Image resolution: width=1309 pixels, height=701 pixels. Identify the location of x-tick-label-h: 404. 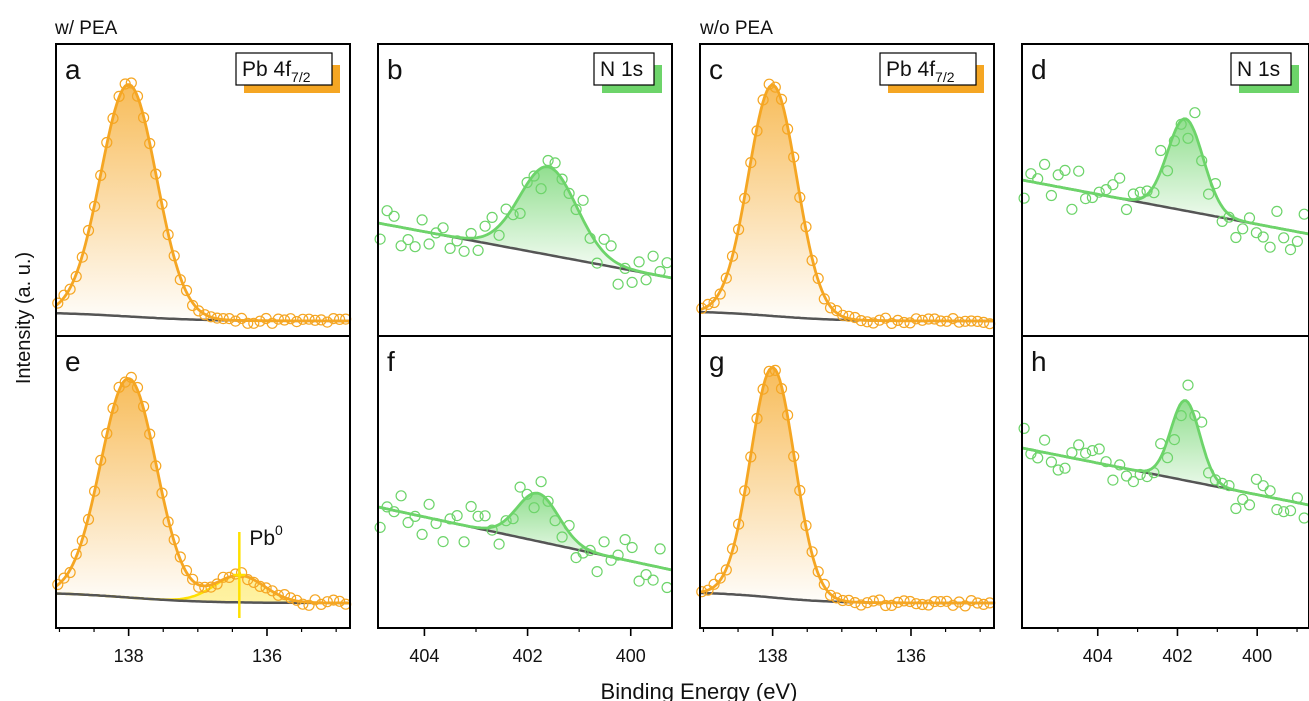
(1098, 656).